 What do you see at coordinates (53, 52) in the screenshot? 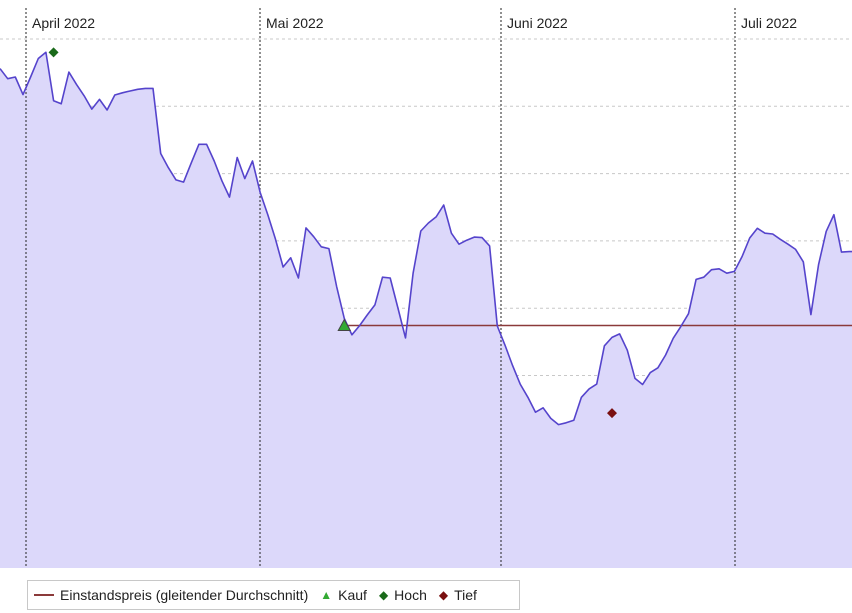
I see `high-marker` at bounding box center [53, 52].